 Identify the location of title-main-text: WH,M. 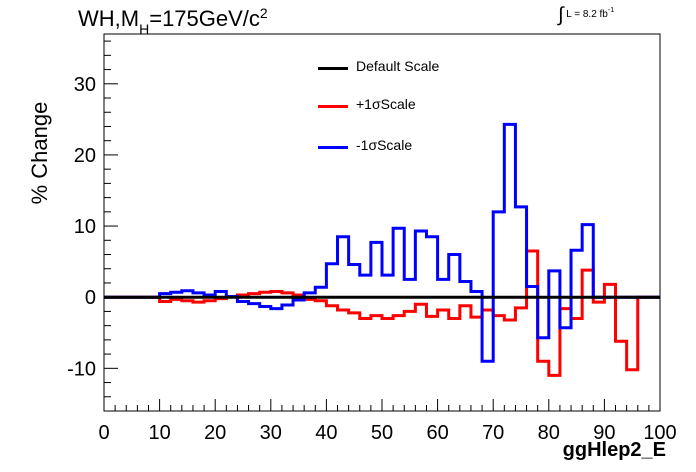
(109, 18).